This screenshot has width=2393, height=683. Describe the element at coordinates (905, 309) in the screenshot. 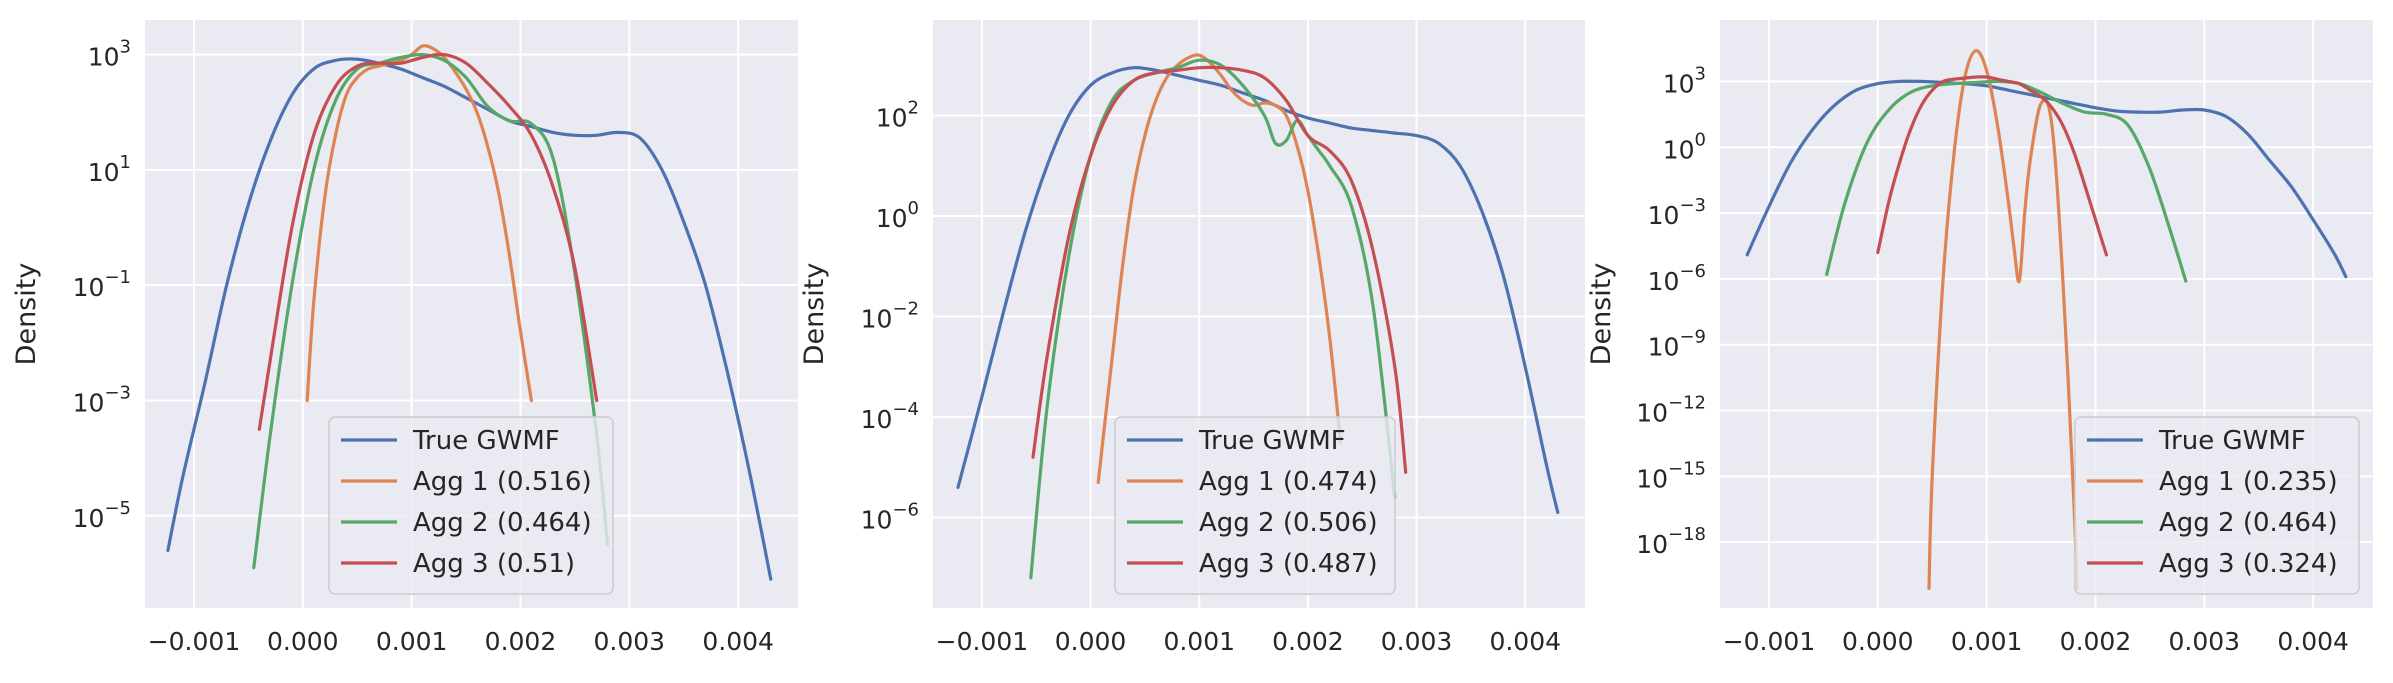

I see `y-tick-exponent: −2` at that location.